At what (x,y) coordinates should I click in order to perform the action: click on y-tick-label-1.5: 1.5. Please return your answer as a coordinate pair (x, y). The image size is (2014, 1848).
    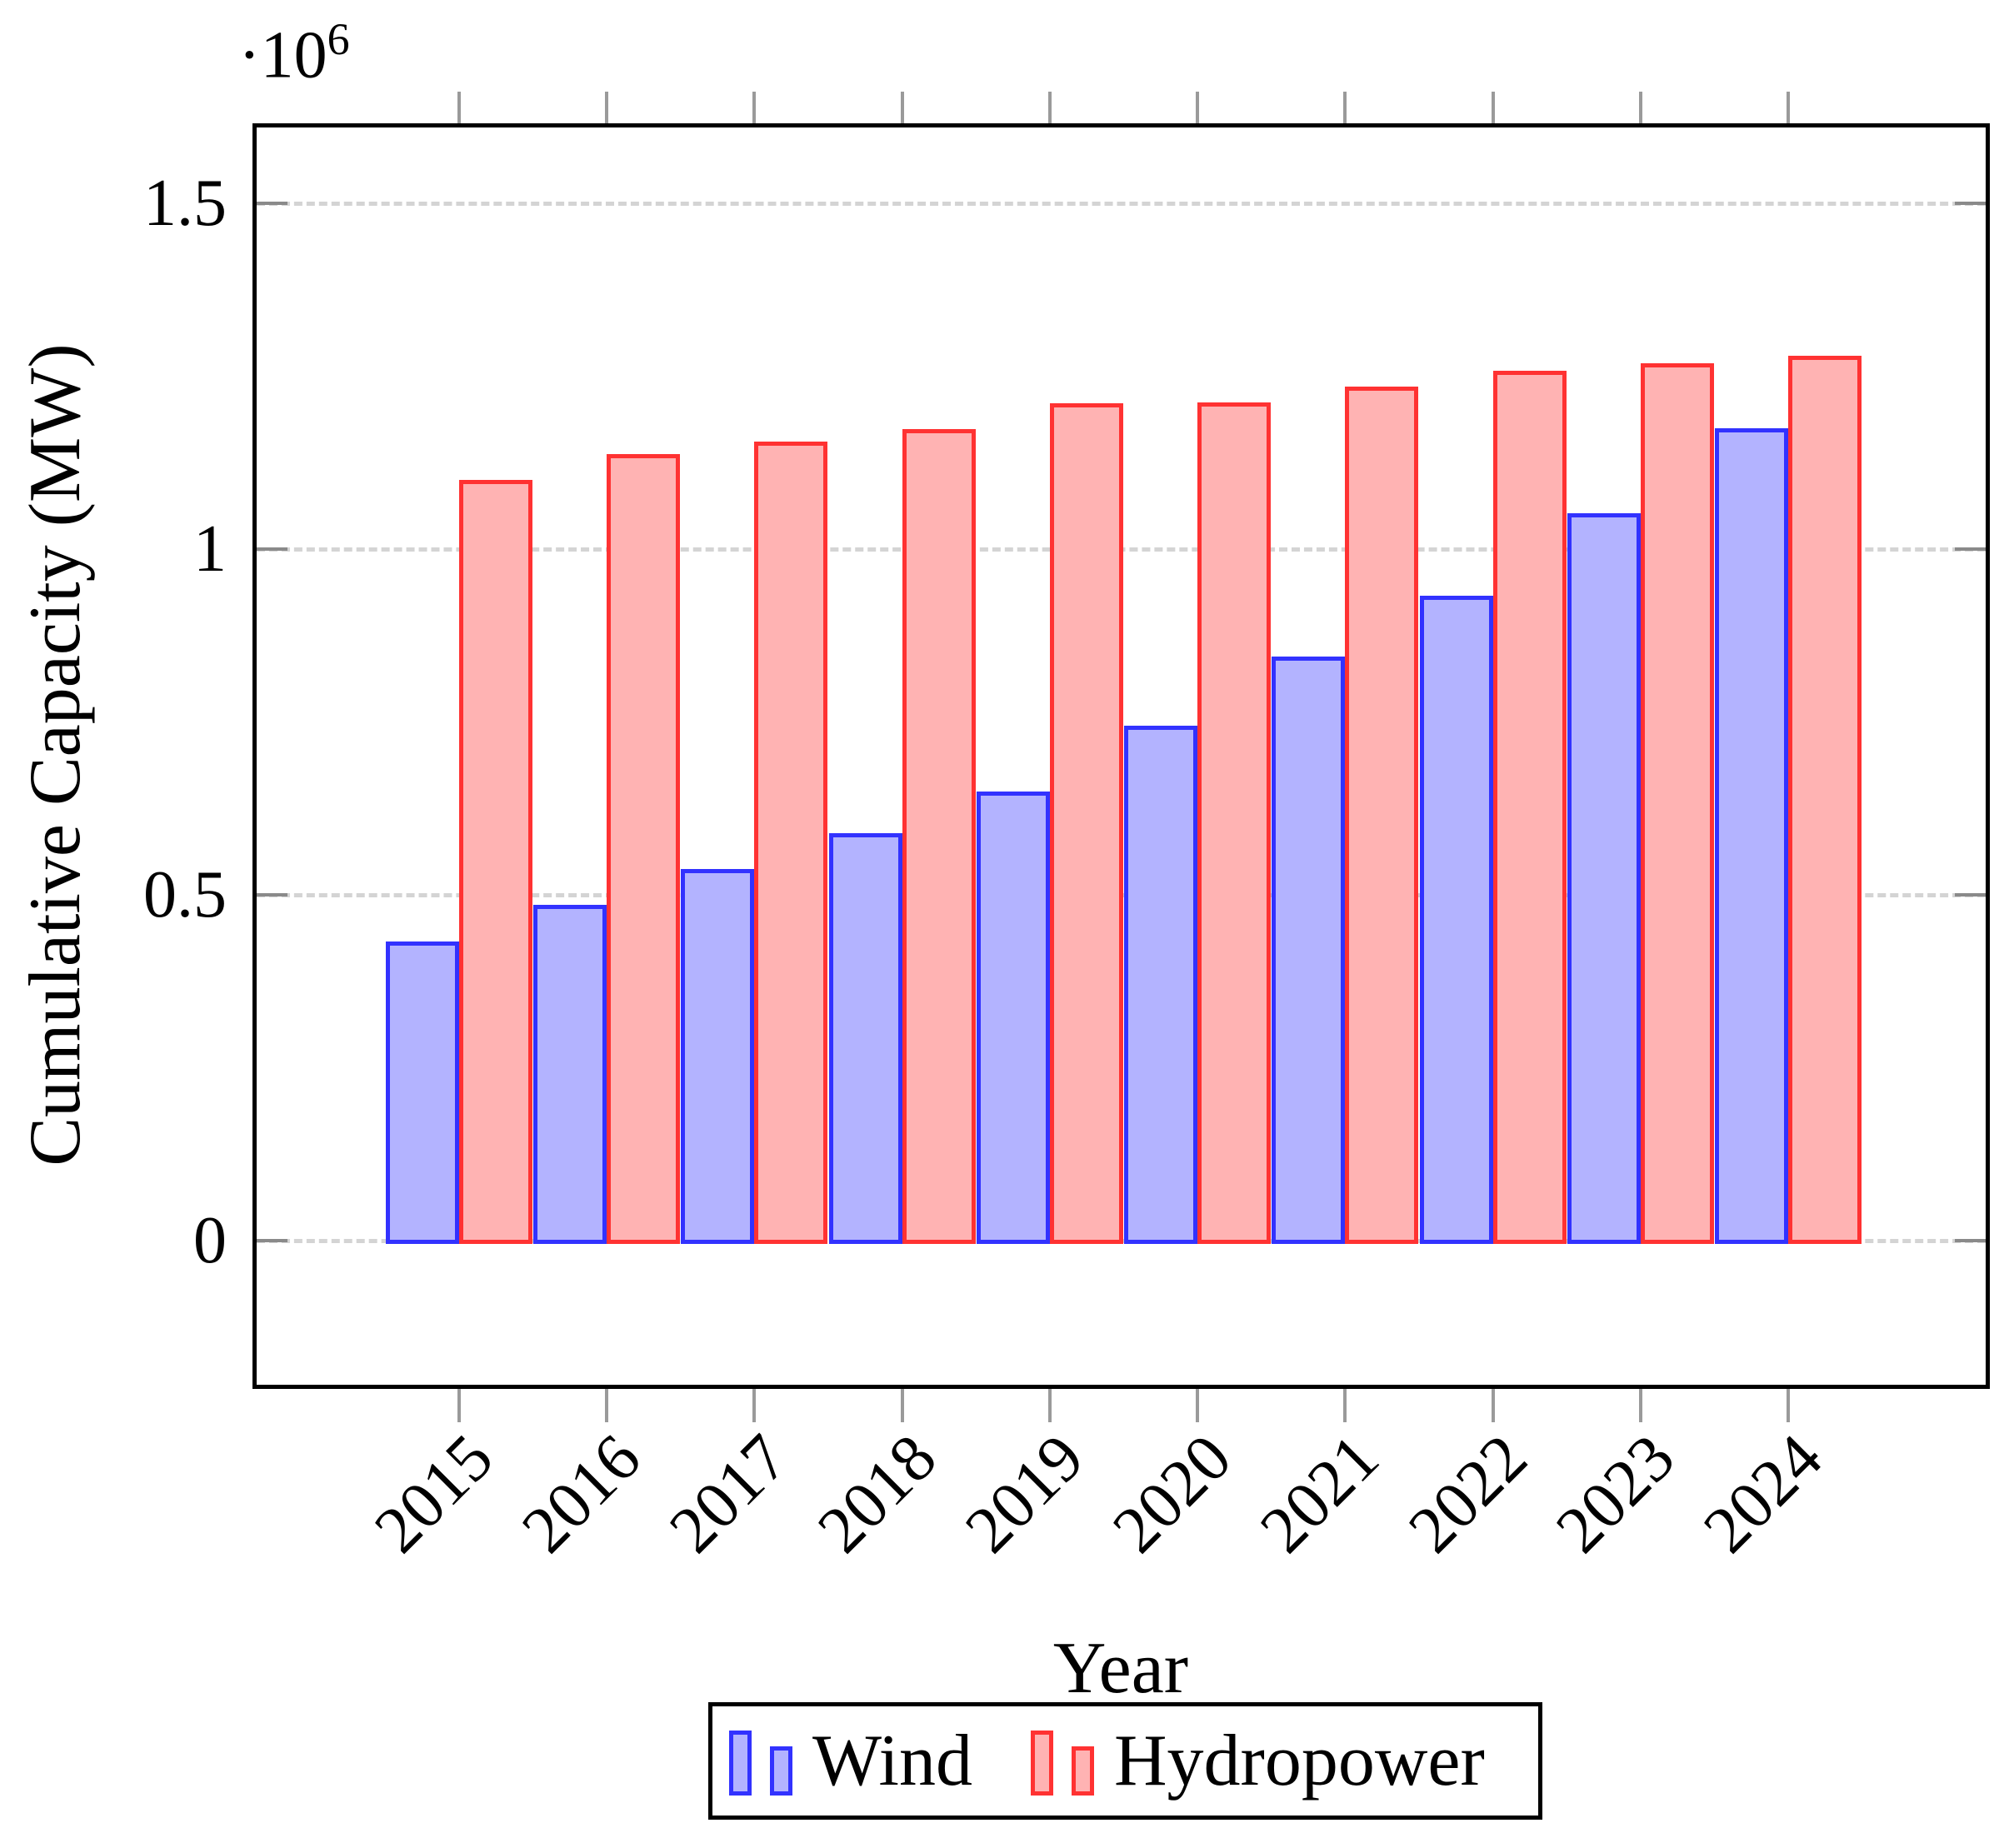
    Looking at the image, I should click on (185, 203).